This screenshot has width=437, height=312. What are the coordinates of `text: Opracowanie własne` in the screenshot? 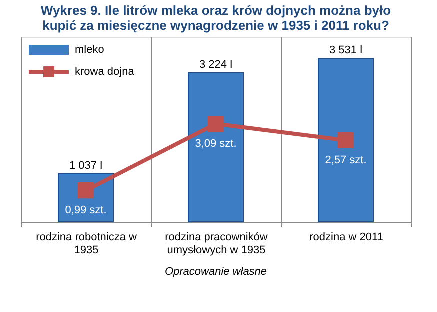 It's located at (216, 272).